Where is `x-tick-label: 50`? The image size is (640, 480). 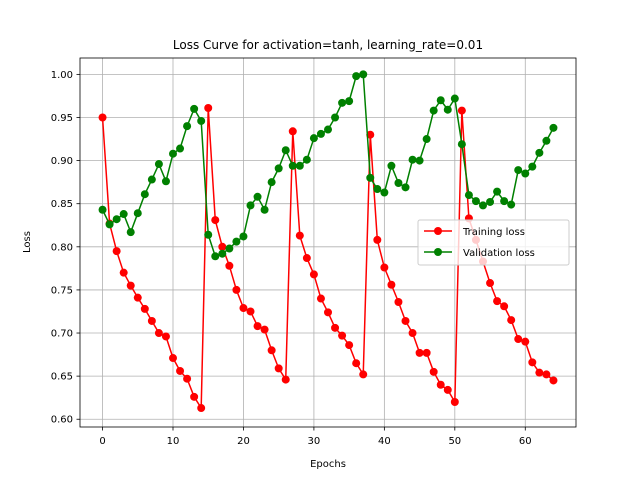
x-tick-label: 50 is located at coordinates (454, 441).